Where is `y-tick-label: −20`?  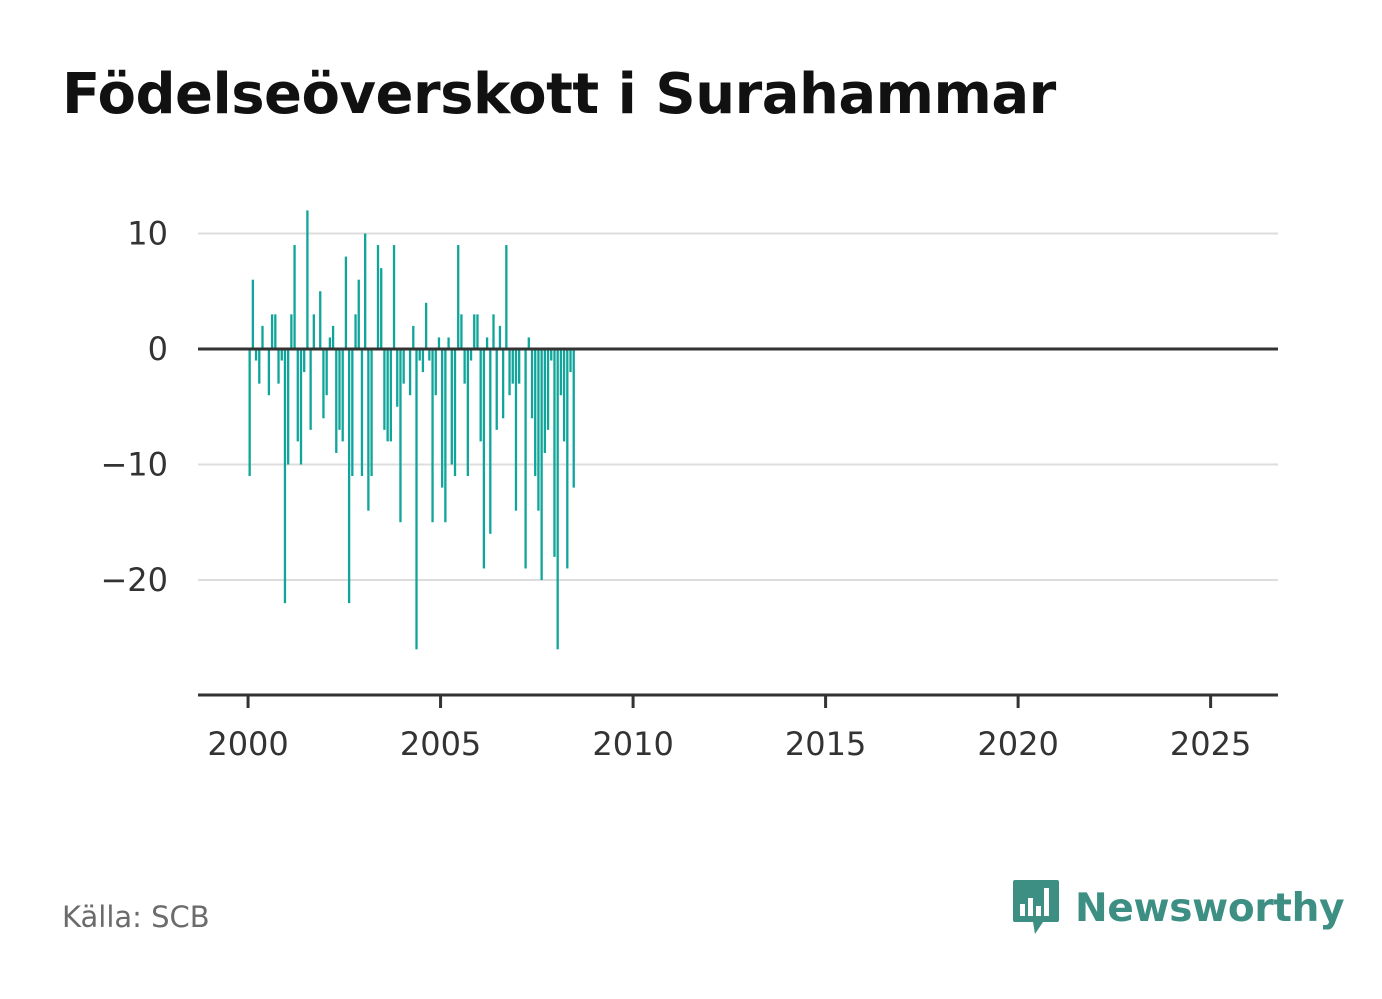
y-tick-label: −20 is located at coordinates (134, 580).